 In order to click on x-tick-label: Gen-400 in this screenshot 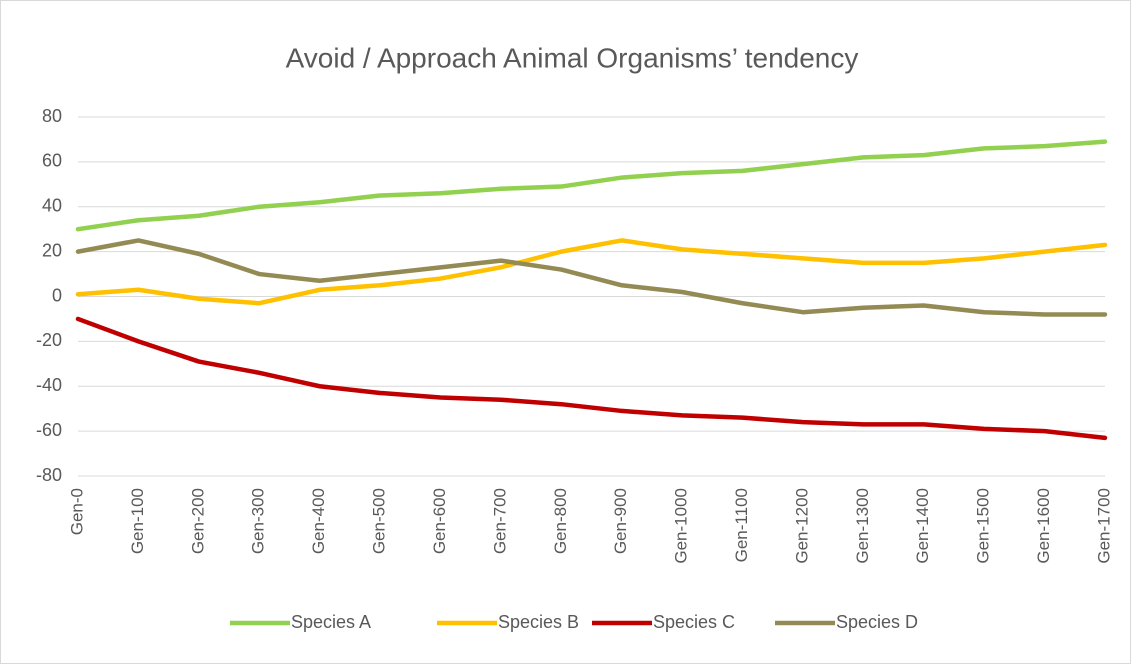, I will do `click(318, 521)`.